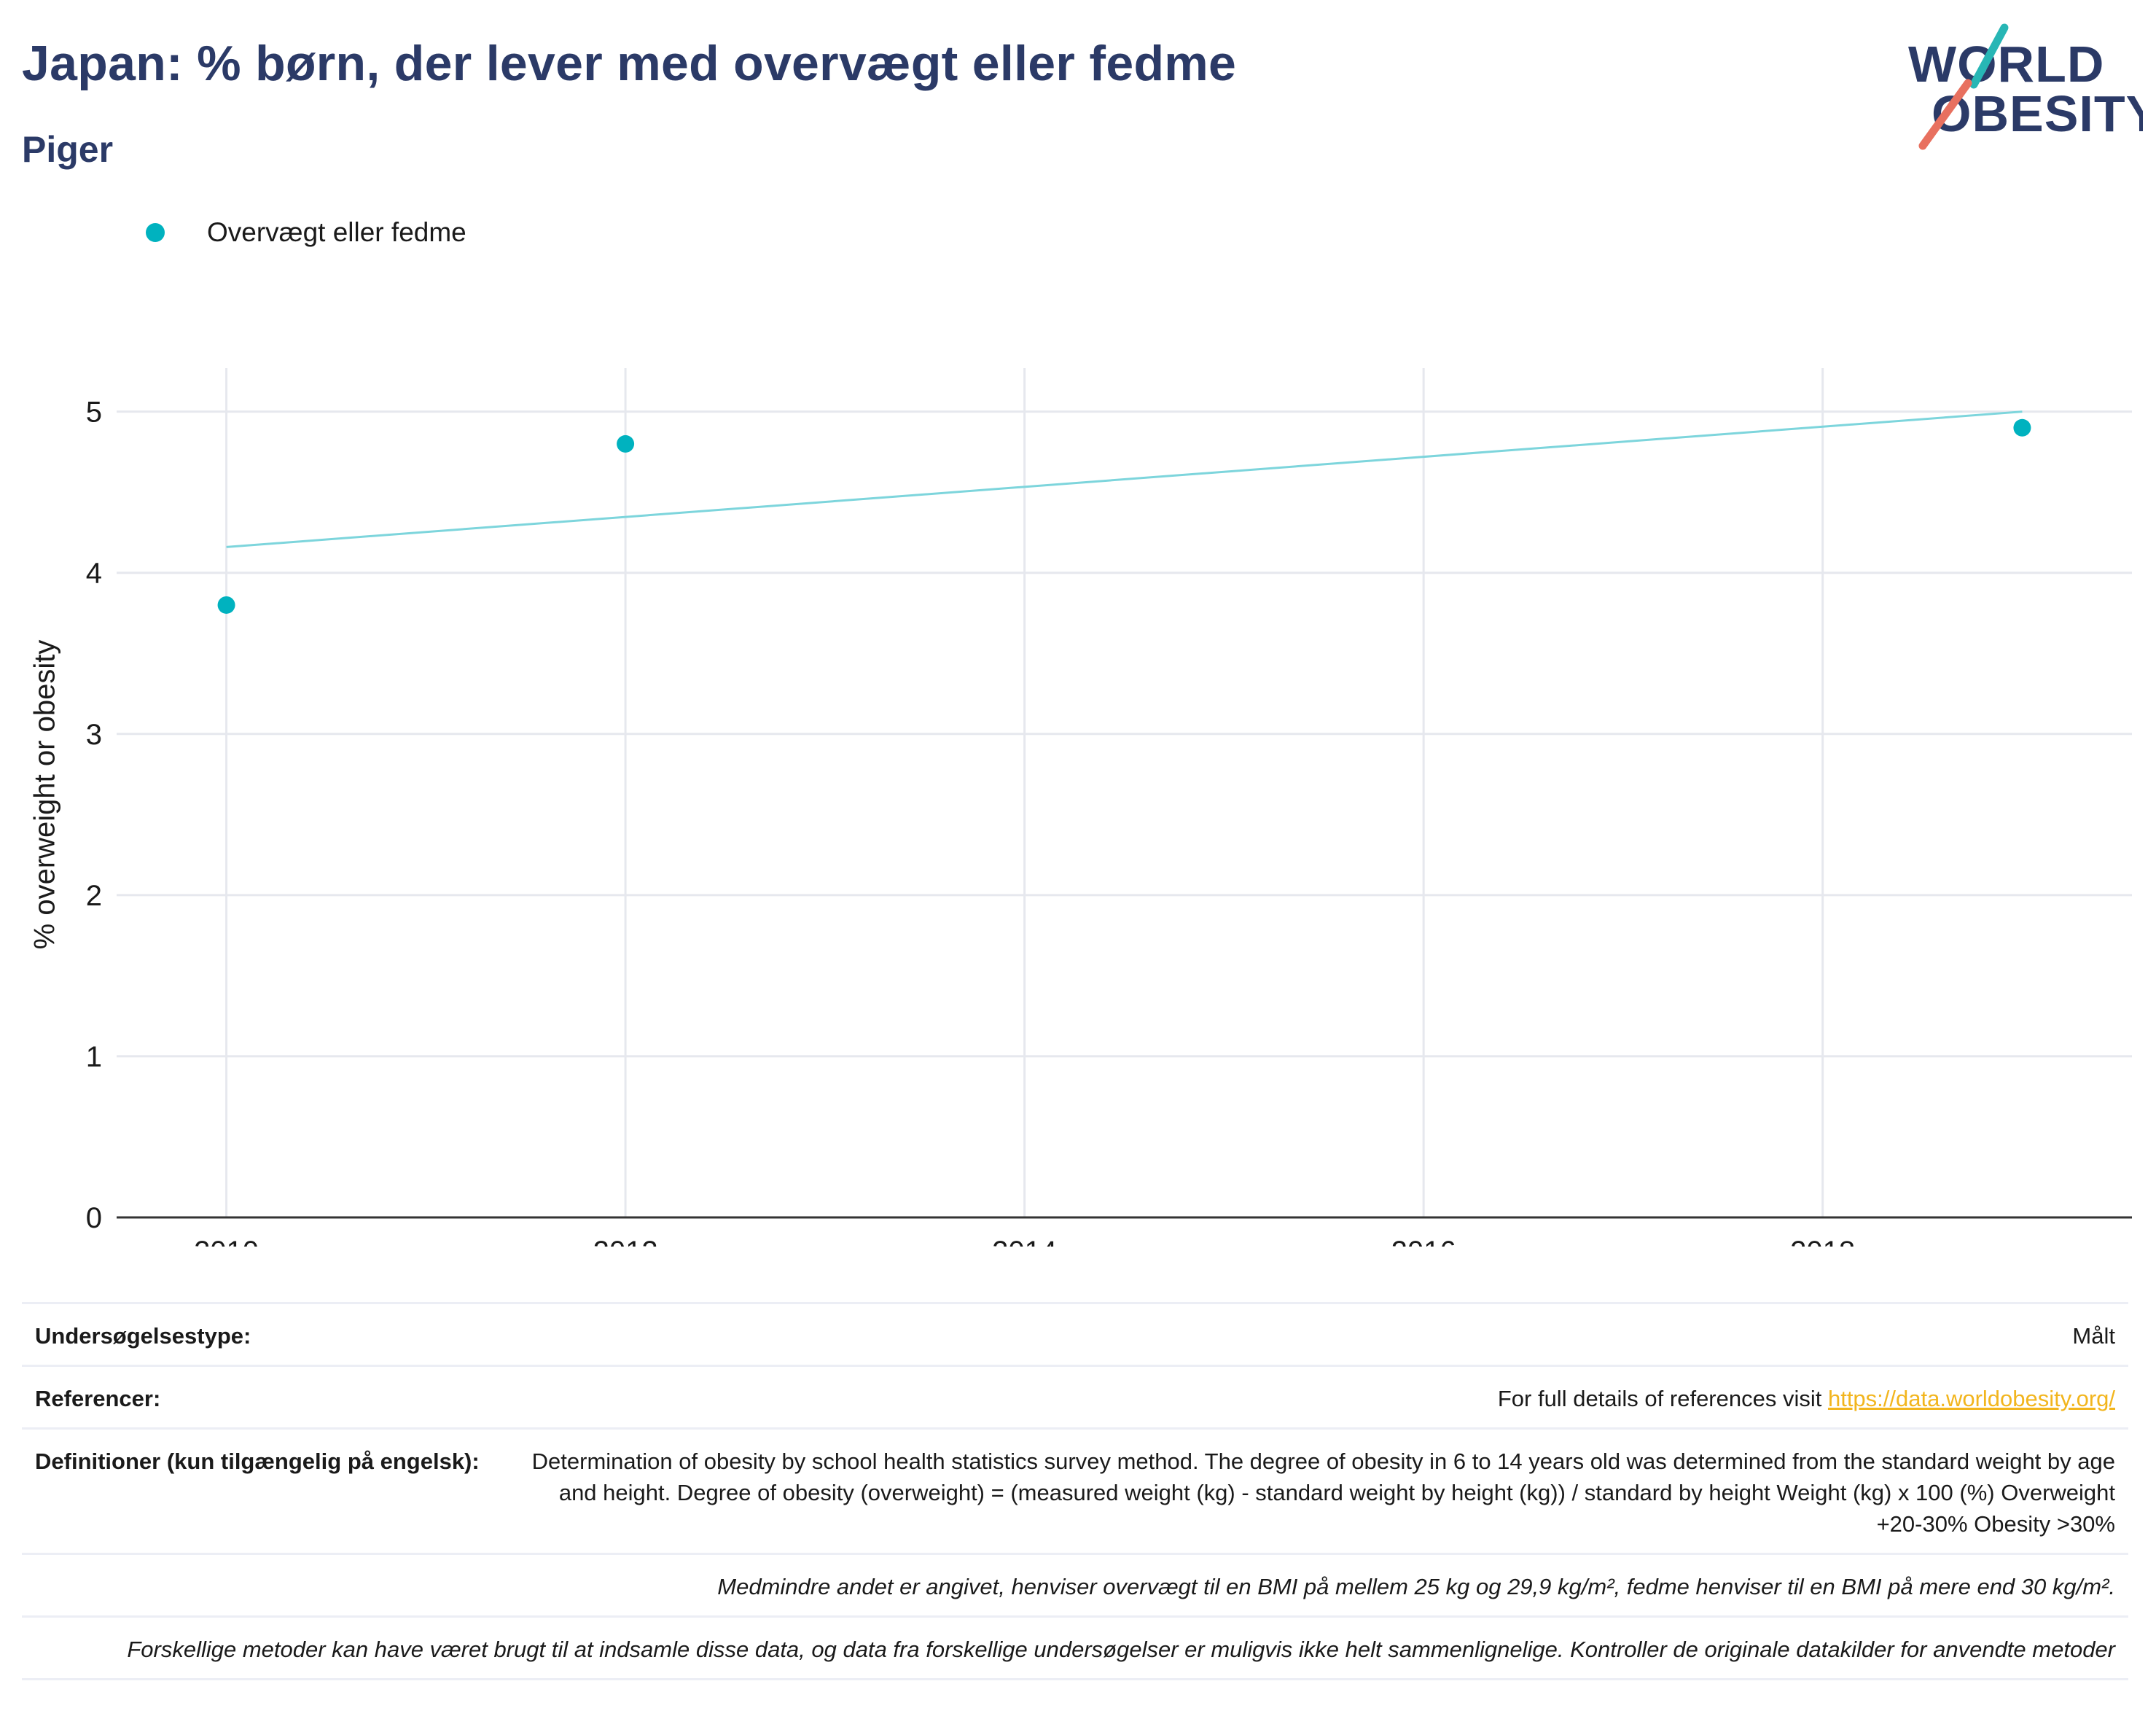  Describe the element at coordinates (1075, 1333) in the screenshot. I see `info-row-survey-type: Undersøgelsestype: Målt` at that location.